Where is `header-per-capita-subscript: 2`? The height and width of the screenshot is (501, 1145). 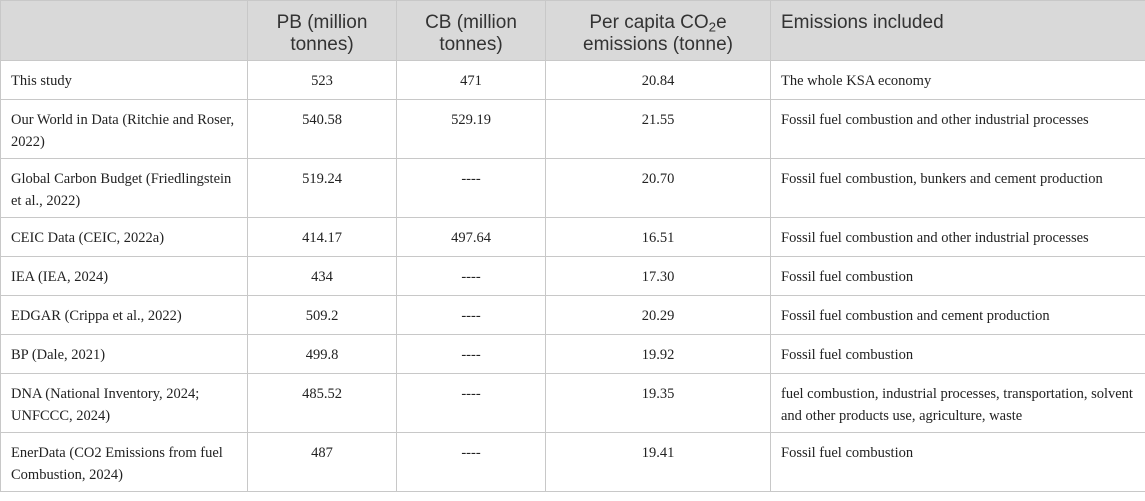 header-per-capita-subscript: 2 is located at coordinates (712, 27).